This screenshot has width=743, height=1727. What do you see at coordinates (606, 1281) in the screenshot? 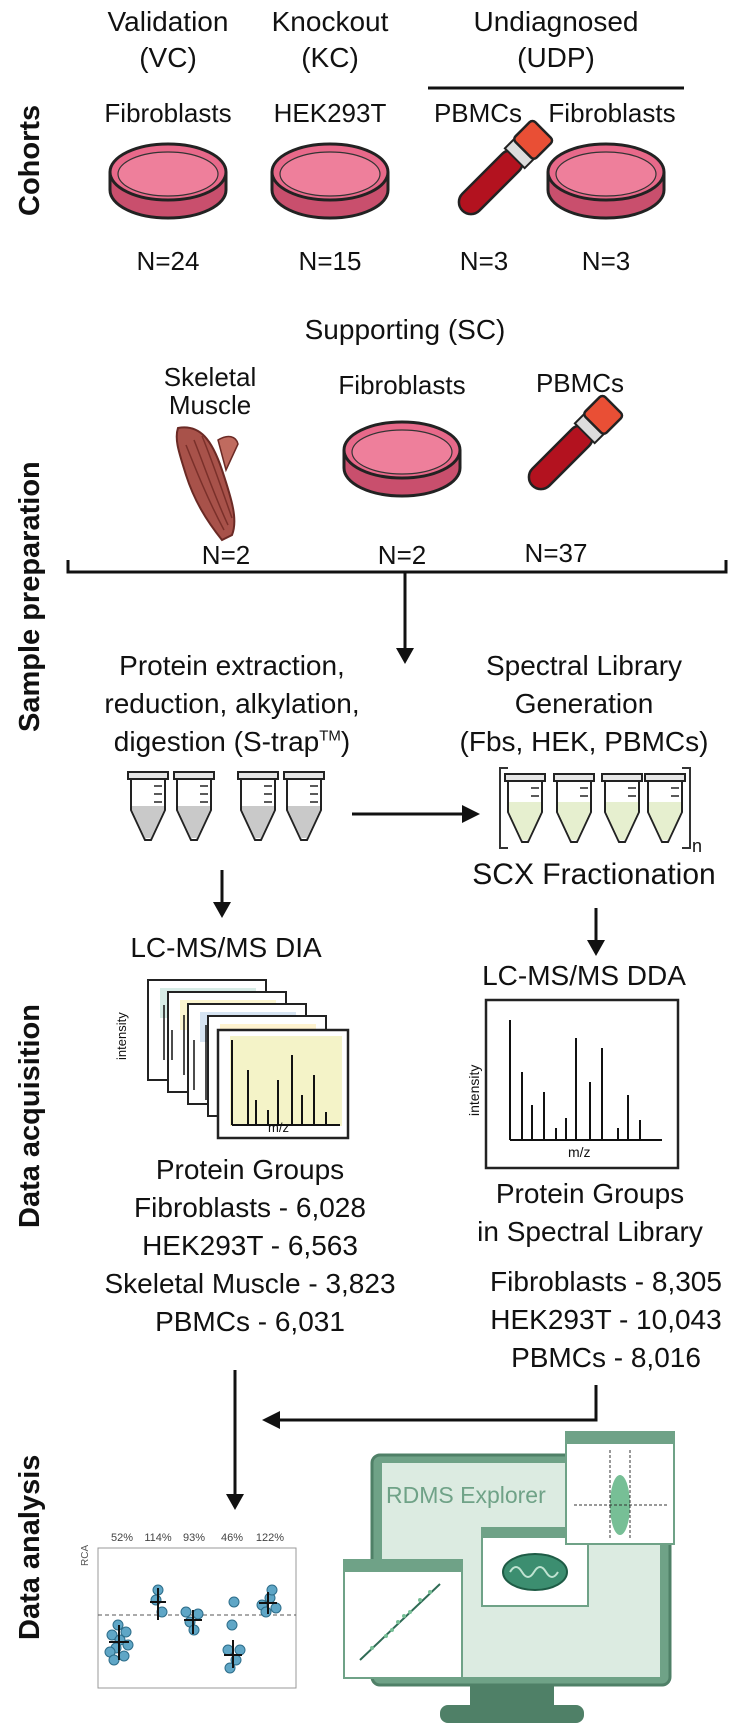
I see `right-row-fibroblasts: Fibroblasts - 8,305` at bounding box center [606, 1281].